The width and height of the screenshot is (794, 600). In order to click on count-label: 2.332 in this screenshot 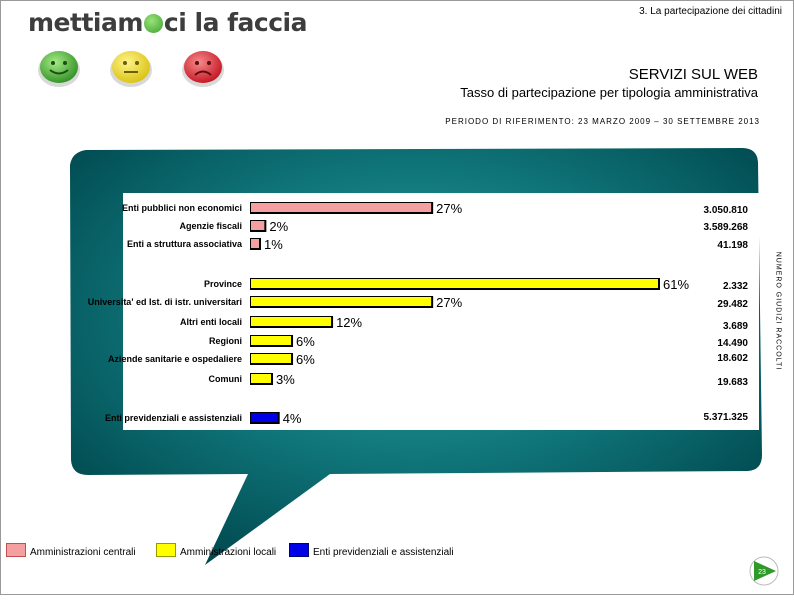, I will do `click(735, 286)`.